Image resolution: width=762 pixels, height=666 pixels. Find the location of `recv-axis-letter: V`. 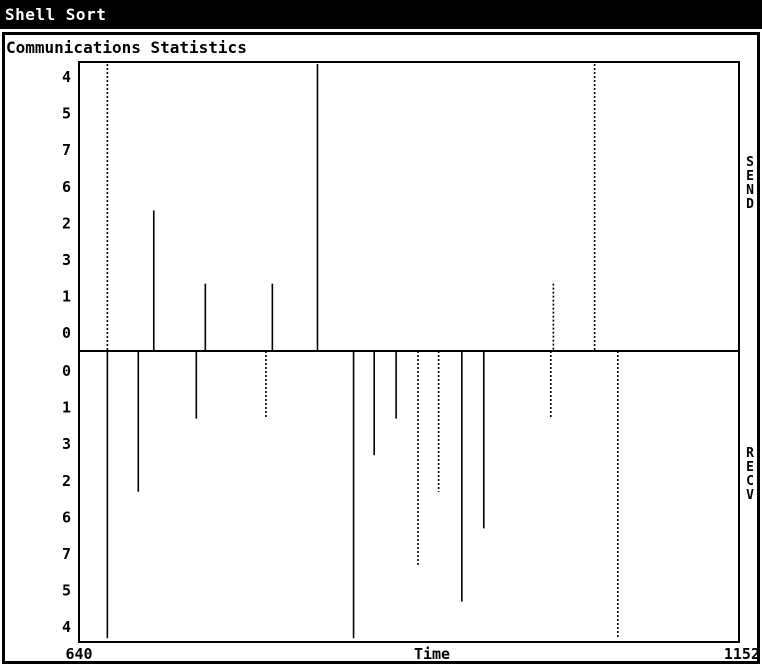

recv-axis-letter: V is located at coordinates (750, 495).